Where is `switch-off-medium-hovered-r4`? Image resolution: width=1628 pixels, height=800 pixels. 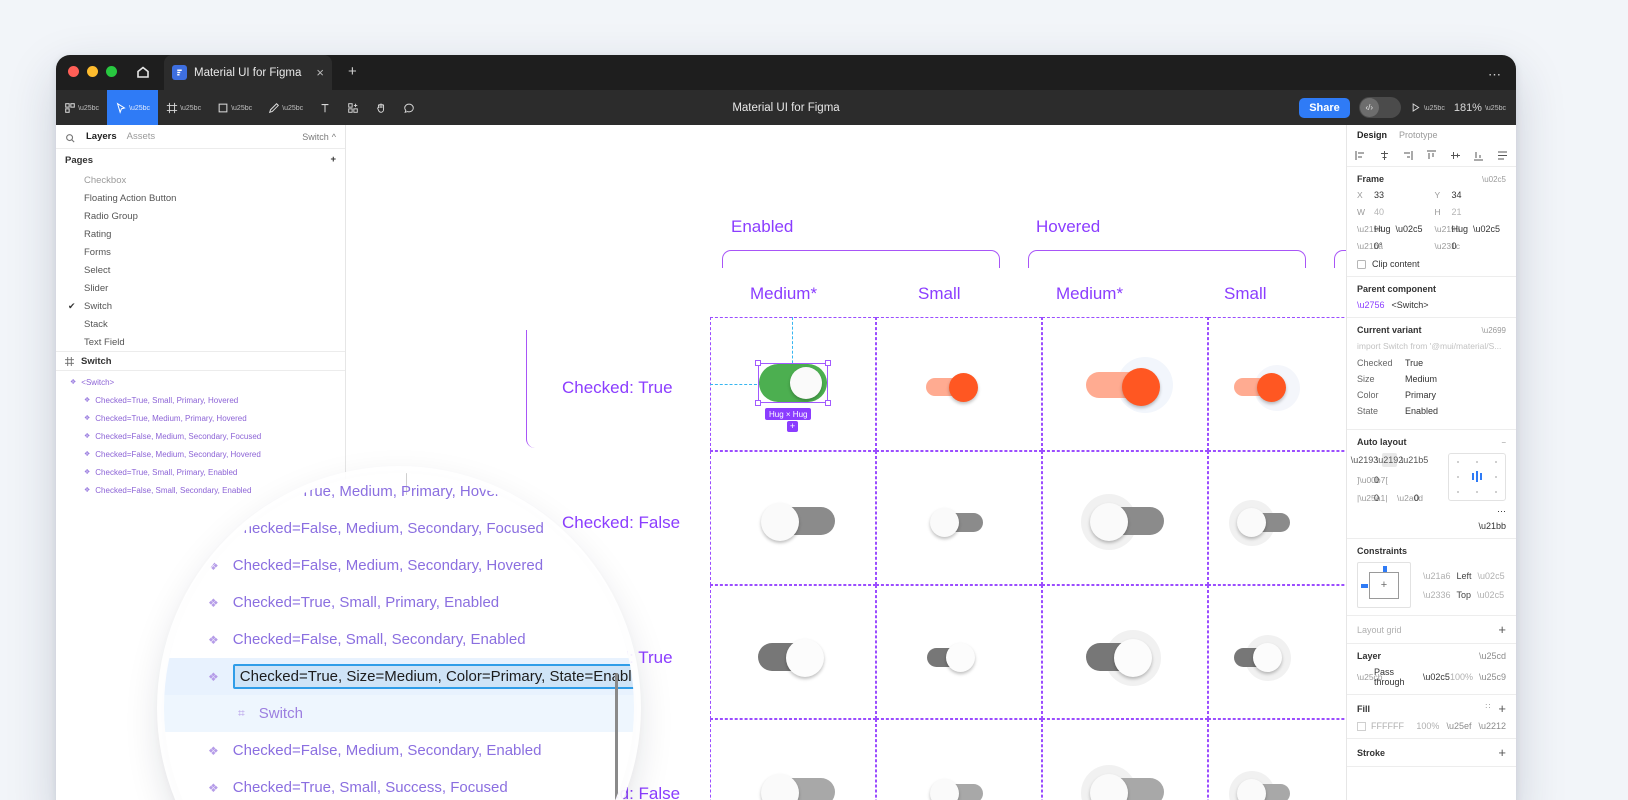
switch-off-medium-hovered-r4 is located at coordinates (1122, 782).